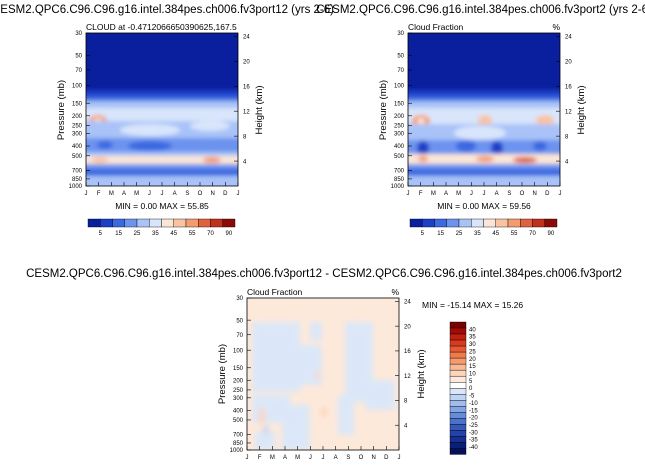 This screenshot has height=467, width=645. What do you see at coordinates (556, 27) in the screenshot?
I see `panel-2-subtitle-right: %` at bounding box center [556, 27].